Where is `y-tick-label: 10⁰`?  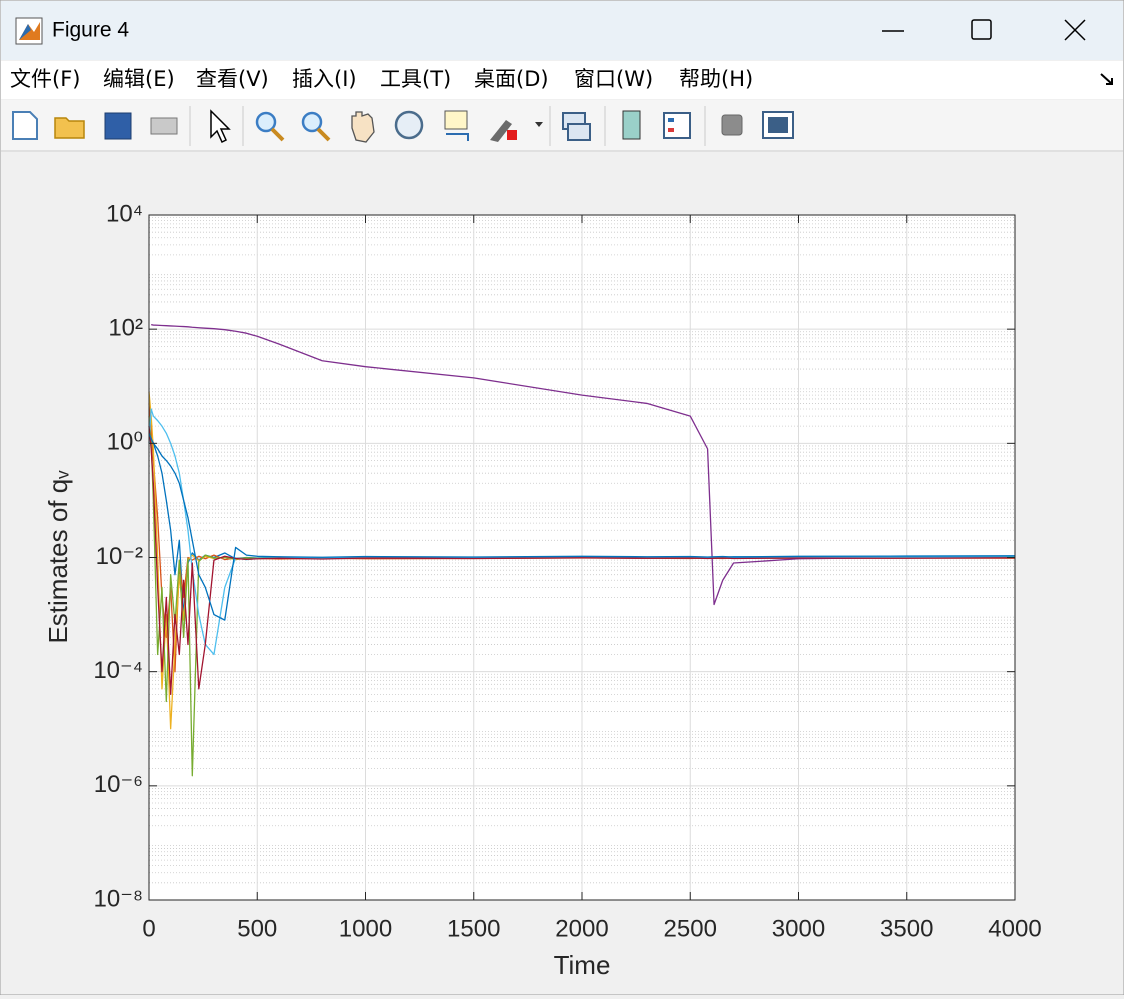
y-tick-label: 10⁰ is located at coordinates (125, 442).